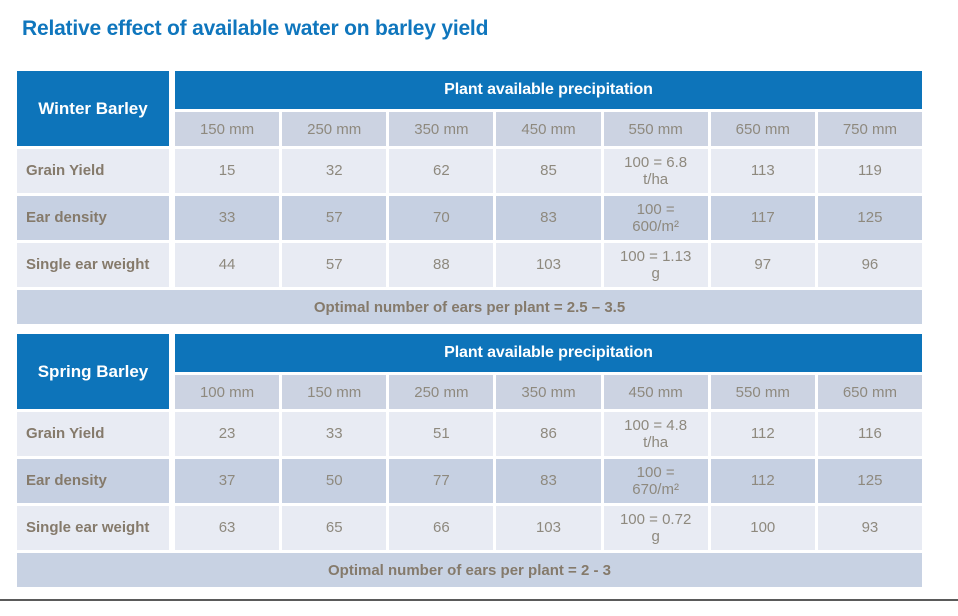  What do you see at coordinates (441, 434) in the screenshot?
I see `cell: 51` at bounding box center [441, 434].